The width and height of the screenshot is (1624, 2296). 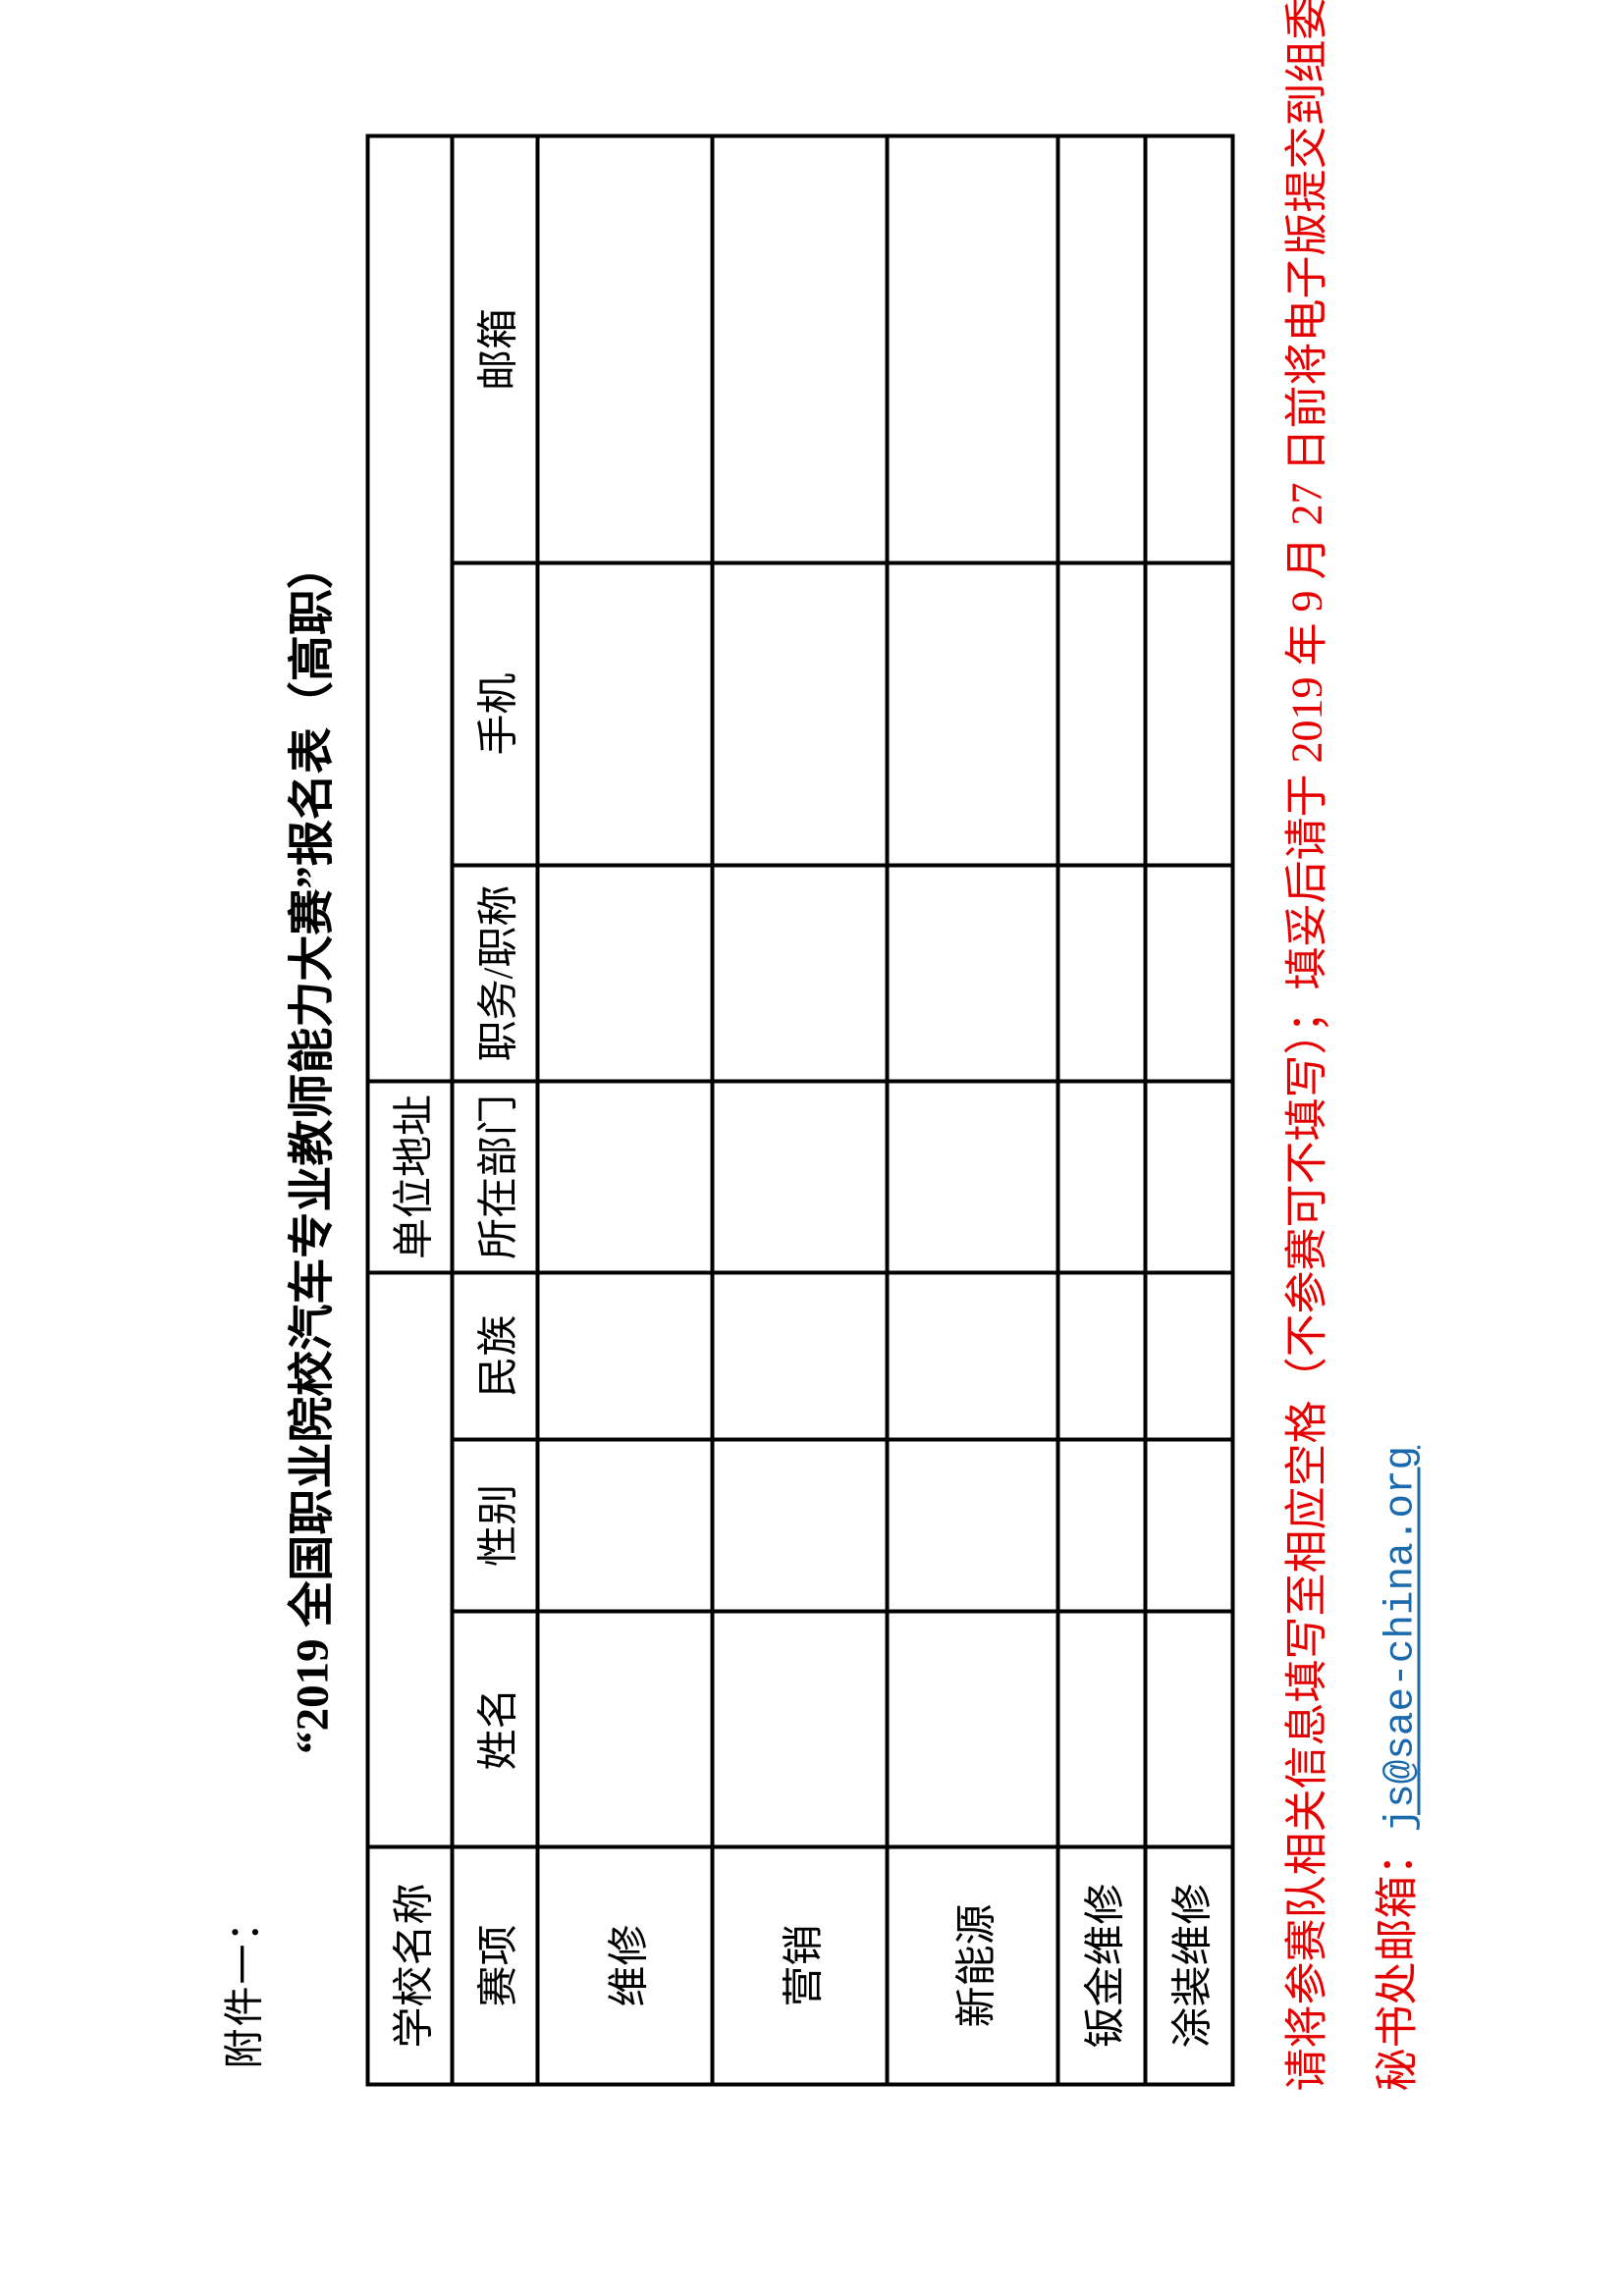 What do you see at coordinates (799, 1965) in the screenshot?
I see `event-label-marketing: 营销` at bounding box center [799, 1965].